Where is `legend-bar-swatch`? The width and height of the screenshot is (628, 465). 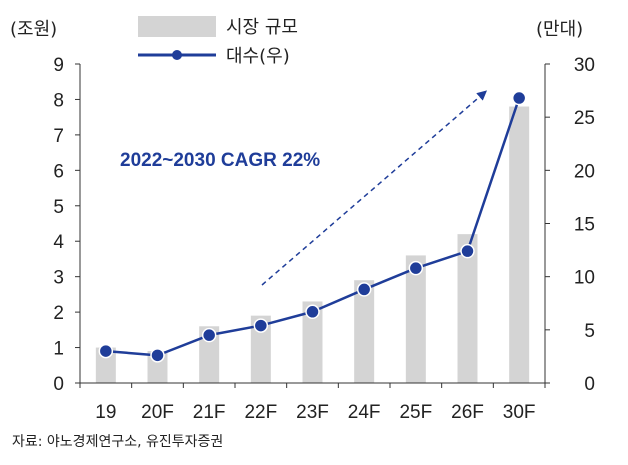
legend-bar-swatch is located at coordinates (177, 26).